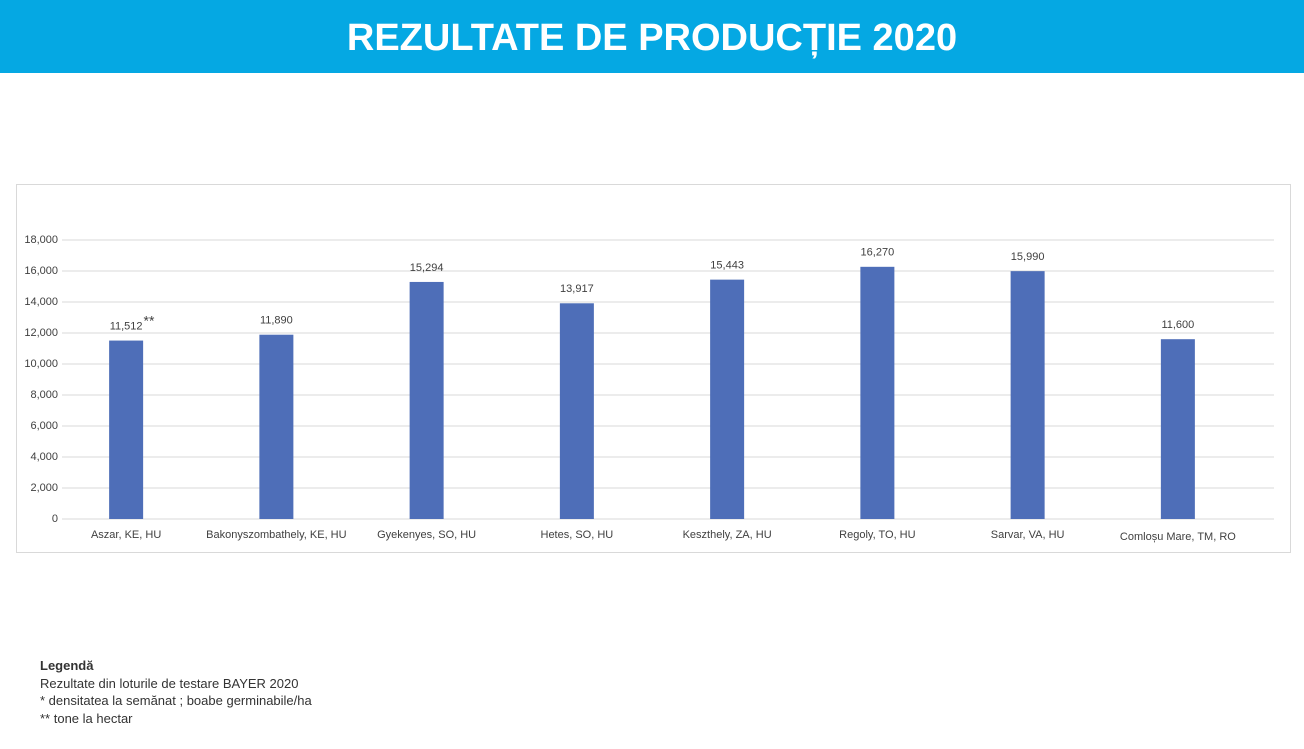 This screenshot has width=1304, height=749. Describe the element at coordinates (41, 240) in the screenshot. I see `y-tick-label: 18,000` at that location.